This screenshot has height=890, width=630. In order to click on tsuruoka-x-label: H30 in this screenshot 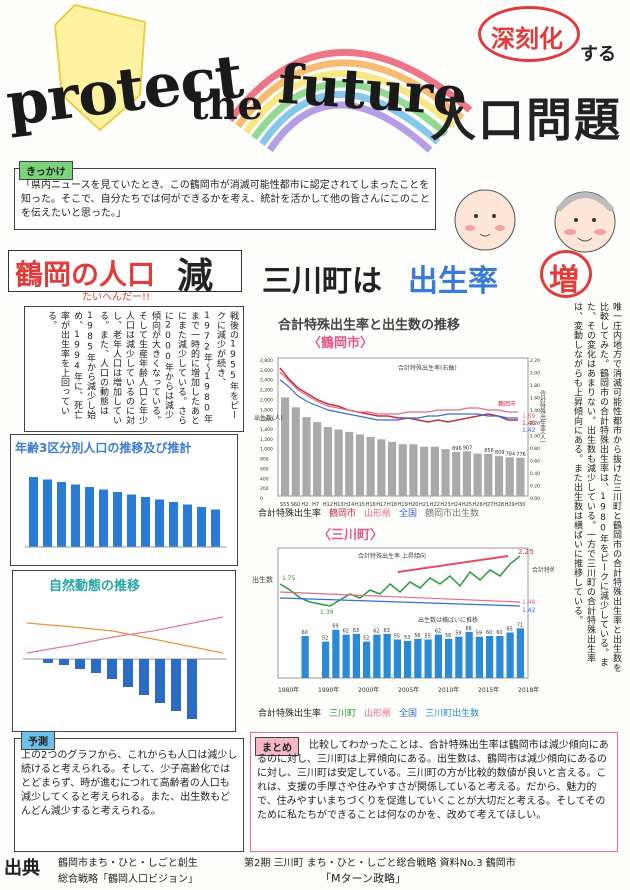, I will do `click(520, 505)`.